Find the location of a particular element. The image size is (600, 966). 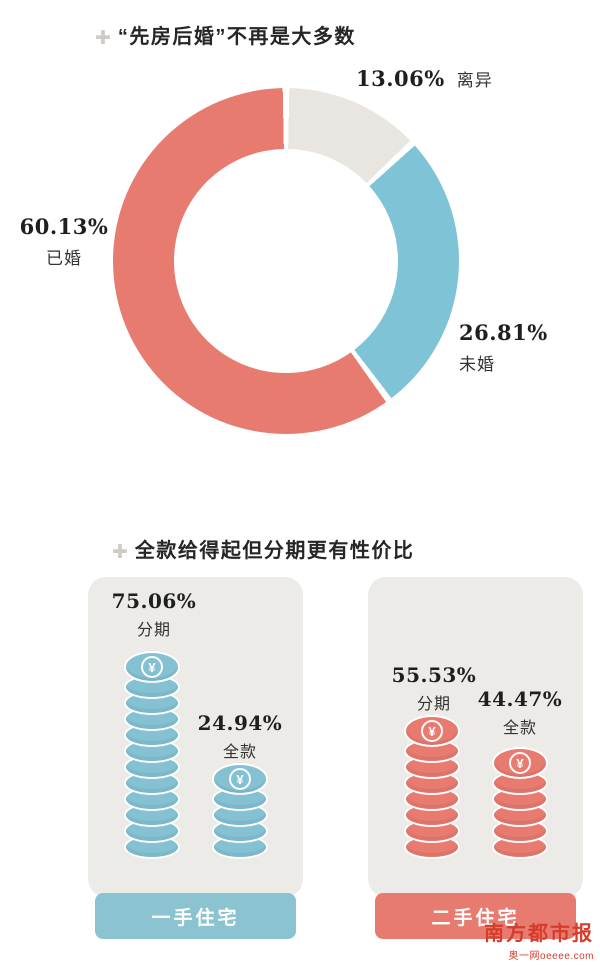

installment-percent: 75.06% is located at coordinates (154, 601).